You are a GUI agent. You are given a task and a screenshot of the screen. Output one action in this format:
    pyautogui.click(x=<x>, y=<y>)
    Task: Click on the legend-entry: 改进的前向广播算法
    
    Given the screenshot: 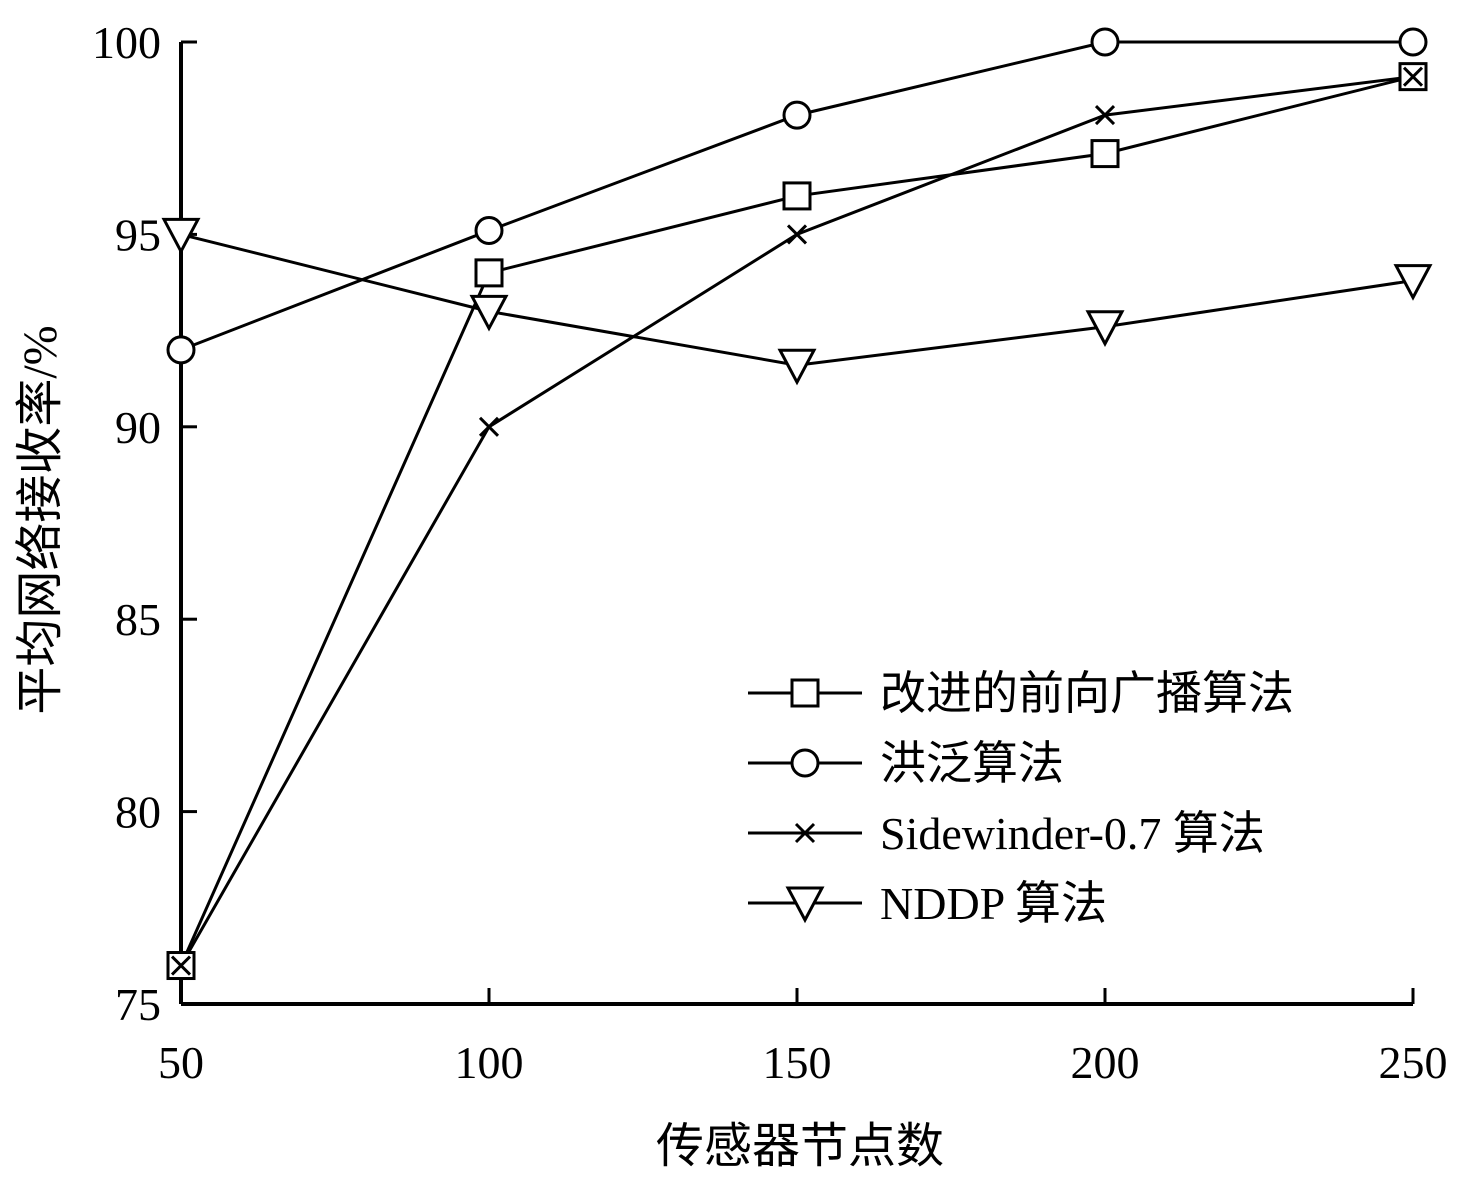 What is the action you would take?
    pyautogui.click(x=1021, y=693)
    